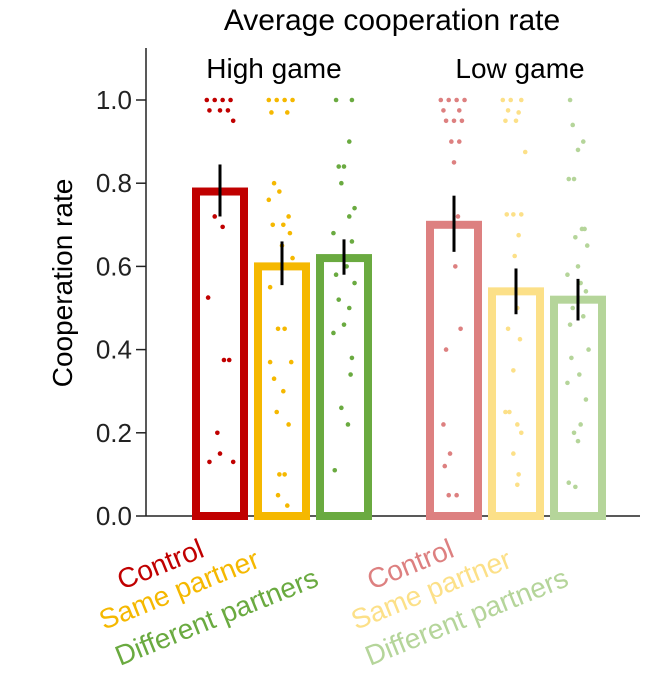 This screenshot has width=660, height=696. Describe the element at coordinates (519, 68) in the screenshot. I see `group-label: Low game` at that location.